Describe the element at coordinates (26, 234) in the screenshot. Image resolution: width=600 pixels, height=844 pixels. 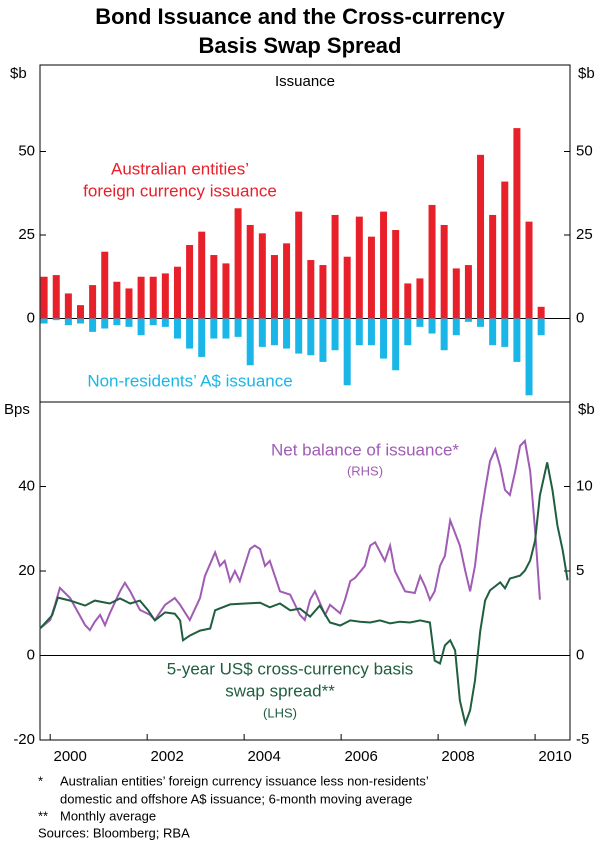
I see `y-tick-label: 25` at that location.